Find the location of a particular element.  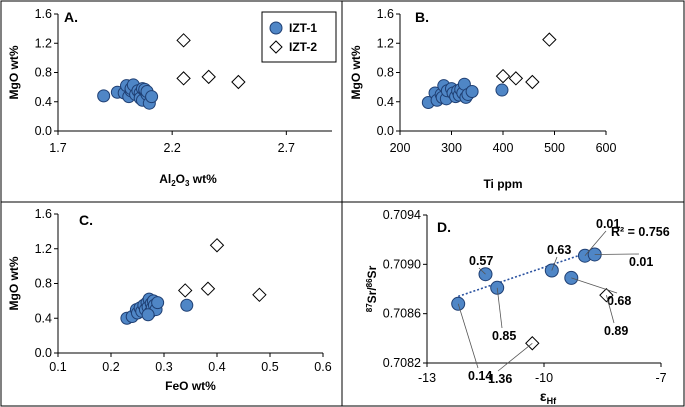

y-tick-label: 0.7094 is located at coordinates (402, 215).